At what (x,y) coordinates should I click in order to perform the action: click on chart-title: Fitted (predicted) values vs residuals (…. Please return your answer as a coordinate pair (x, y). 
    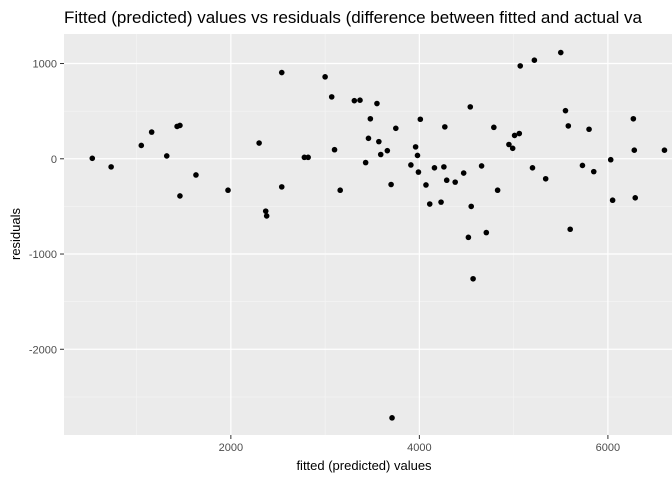
    Looking at the image, I should click on (353, 17).